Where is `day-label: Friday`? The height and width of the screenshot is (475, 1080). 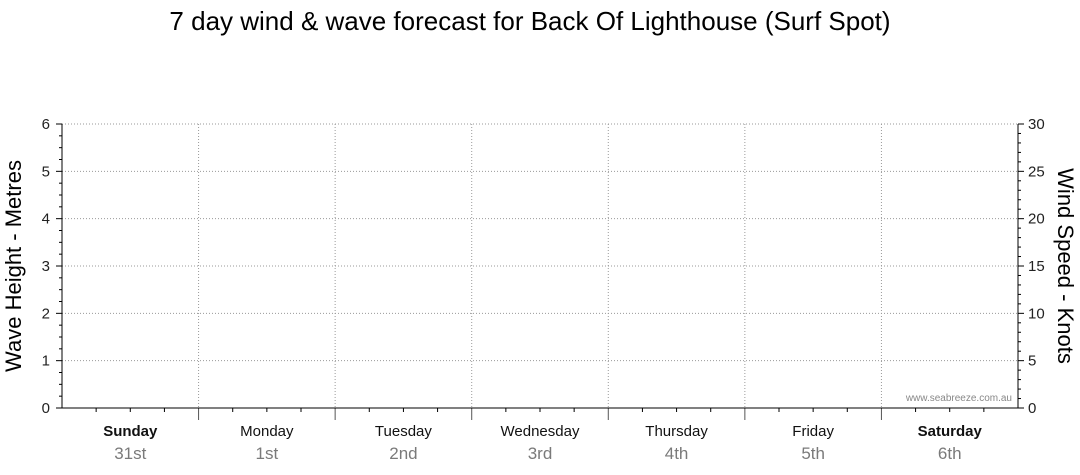
day-label: Friday is located at coordinates (813, 431).